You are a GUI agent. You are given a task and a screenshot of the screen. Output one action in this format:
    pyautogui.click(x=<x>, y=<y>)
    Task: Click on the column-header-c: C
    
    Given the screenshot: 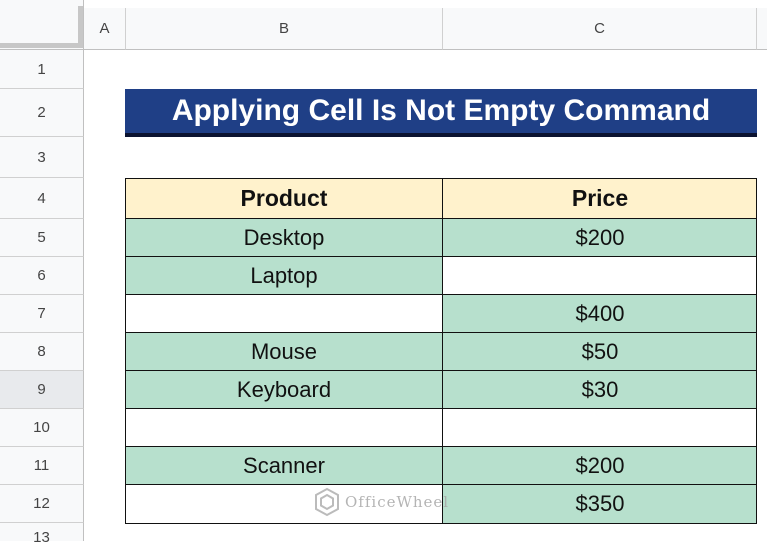 What is the action you would take?
    pyautogui.click(x=600, y=29)
    